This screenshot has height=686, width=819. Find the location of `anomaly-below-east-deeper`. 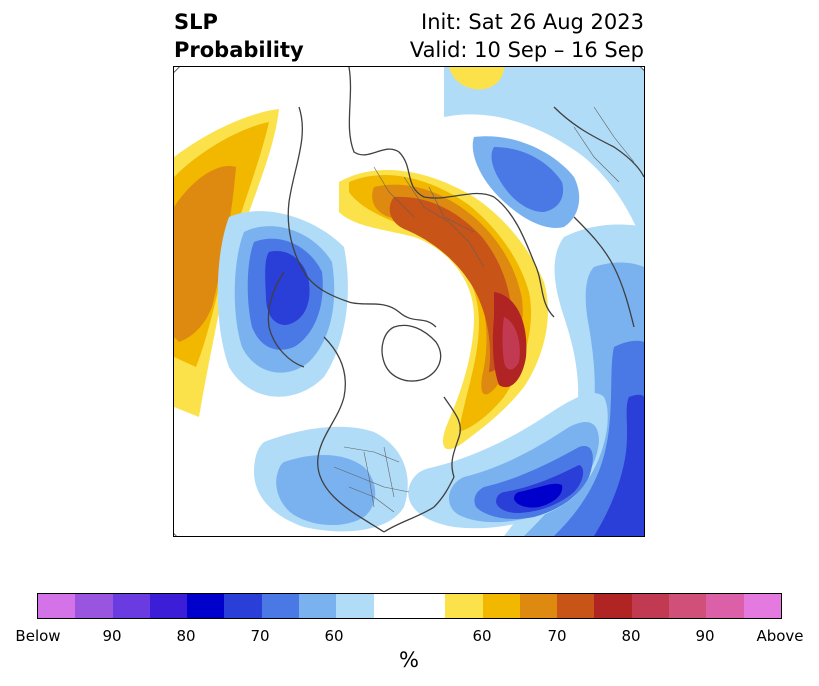

anomaly-below-east-deeper is located at coordinates (619, 465).